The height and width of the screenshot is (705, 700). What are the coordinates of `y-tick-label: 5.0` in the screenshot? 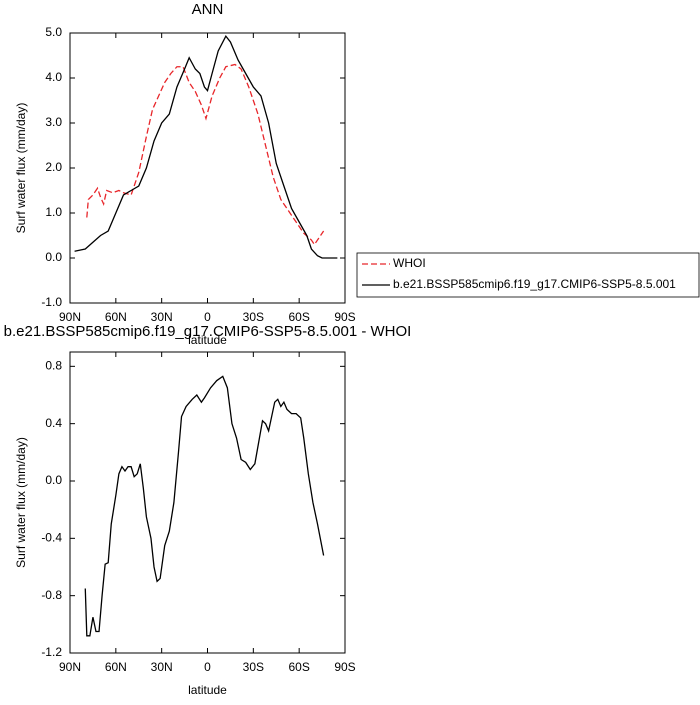 It's located at (53, 32).